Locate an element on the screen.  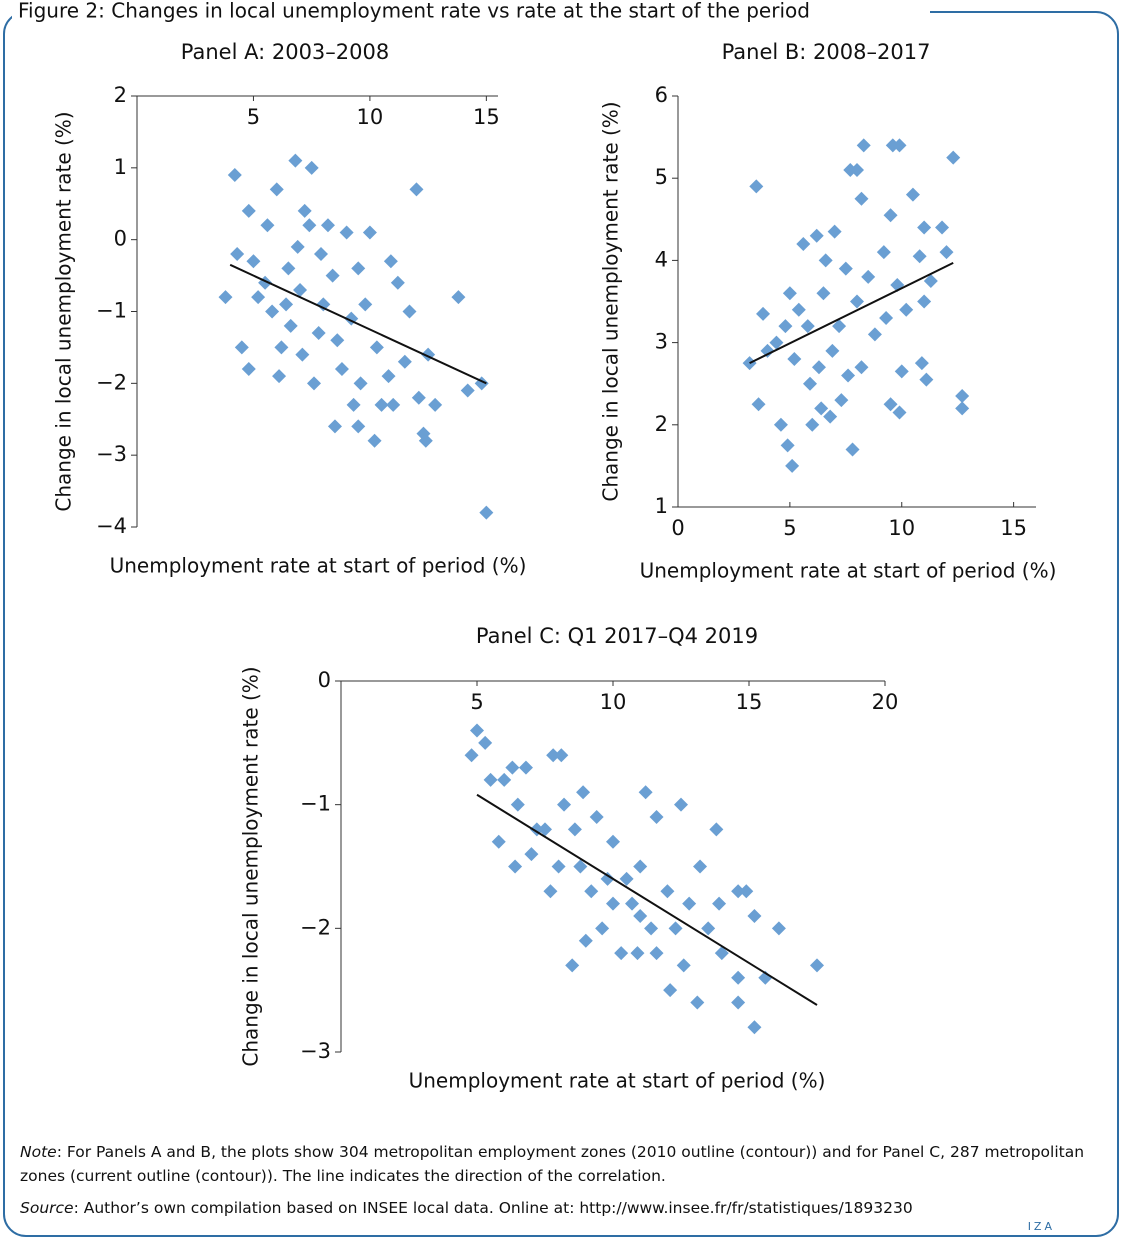
y-tick-label: −4 is located at coordinates (111, 526).